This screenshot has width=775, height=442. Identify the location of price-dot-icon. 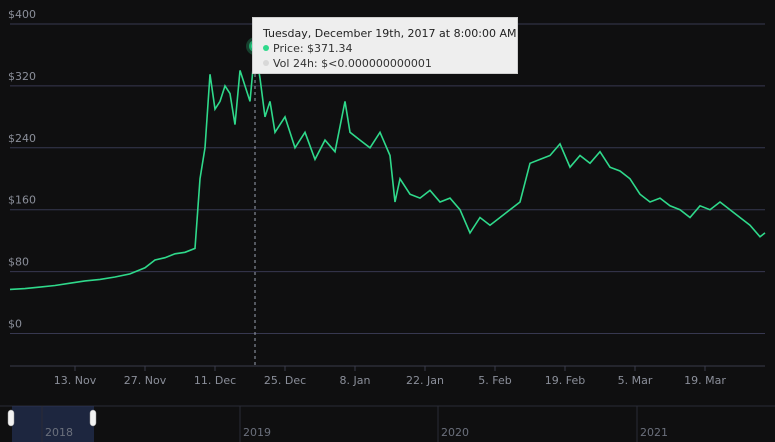
(266, 48).